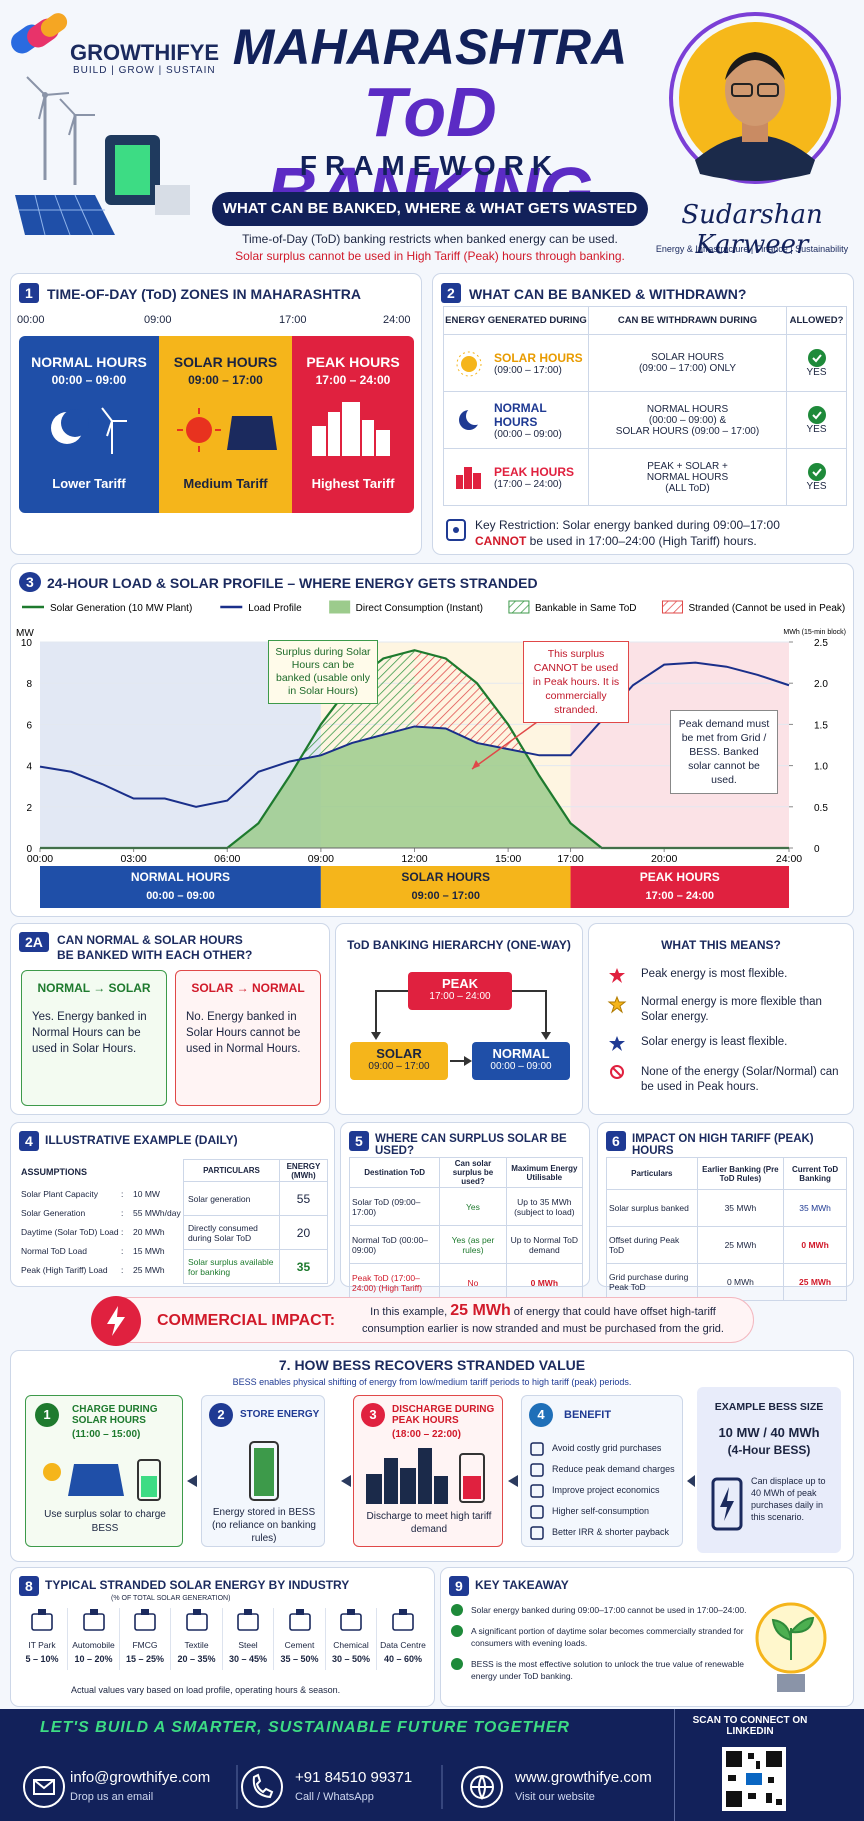 This screenshot has height=1821, width=864. What do you see at coordinates (248, 1639) in the screenshot?
I see `industry: Steel 30 – 45%` at bounding box center [248, 1639].